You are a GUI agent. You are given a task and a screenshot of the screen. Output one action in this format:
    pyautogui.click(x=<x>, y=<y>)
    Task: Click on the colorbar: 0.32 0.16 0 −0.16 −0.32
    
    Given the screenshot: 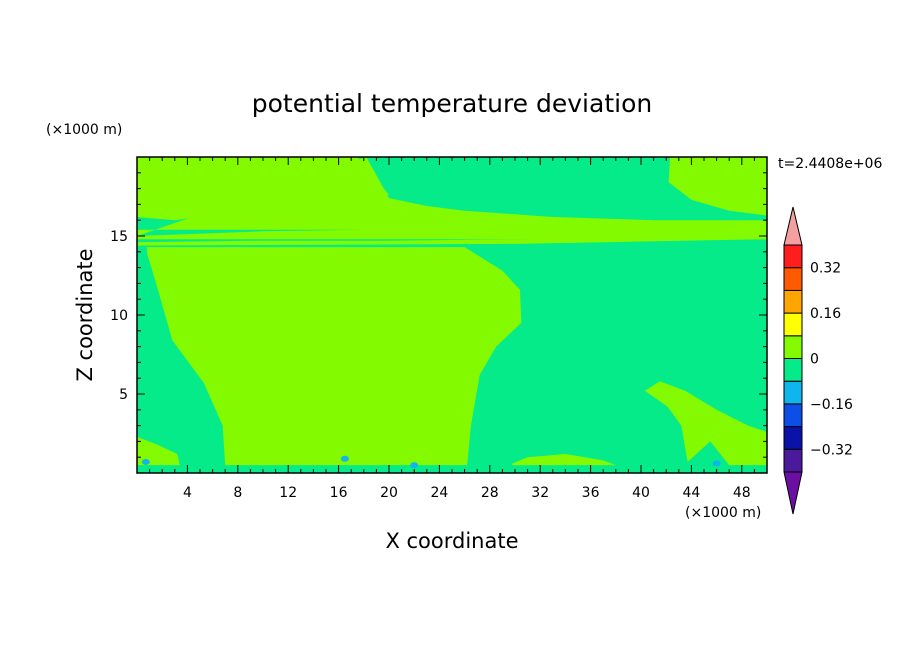 What is the action you would take?
    pyautogui.click(x=818, y=360)
    